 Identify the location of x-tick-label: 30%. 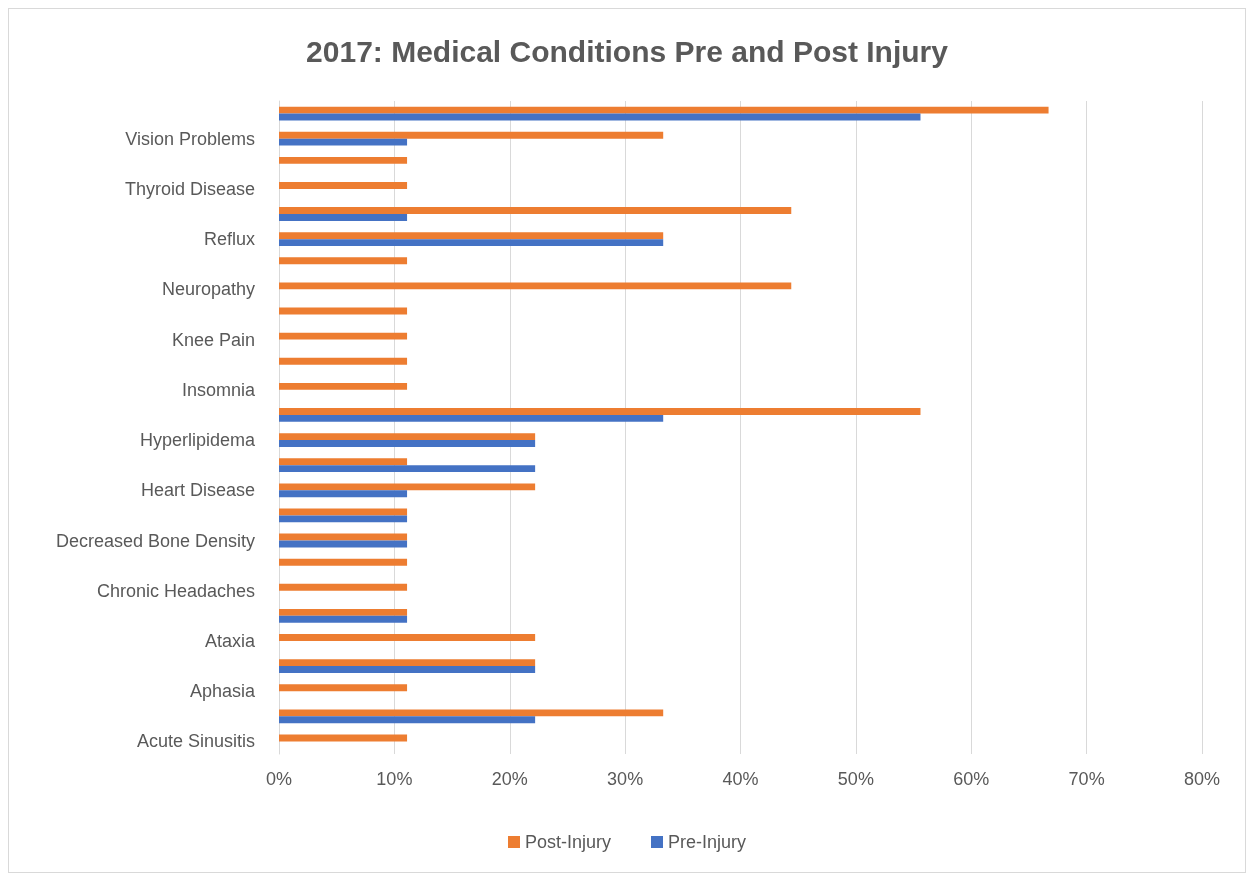
(625, 779).